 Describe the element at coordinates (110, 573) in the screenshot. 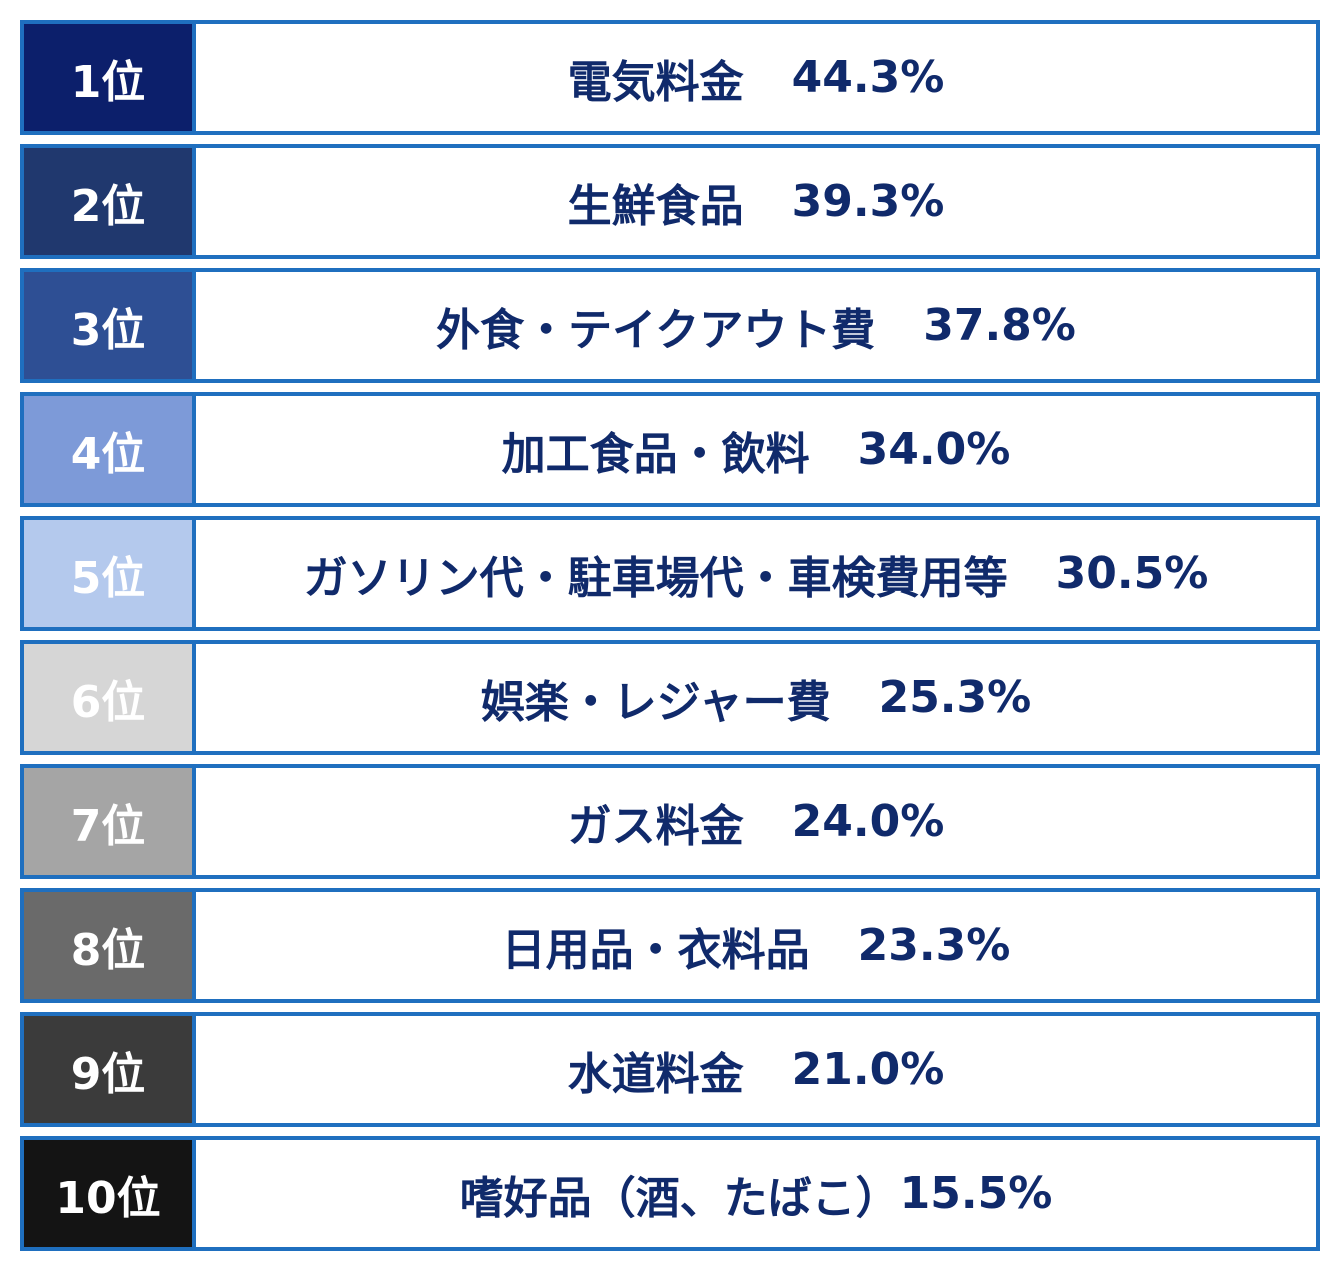

I see `rank-badge: 5位` at that location.